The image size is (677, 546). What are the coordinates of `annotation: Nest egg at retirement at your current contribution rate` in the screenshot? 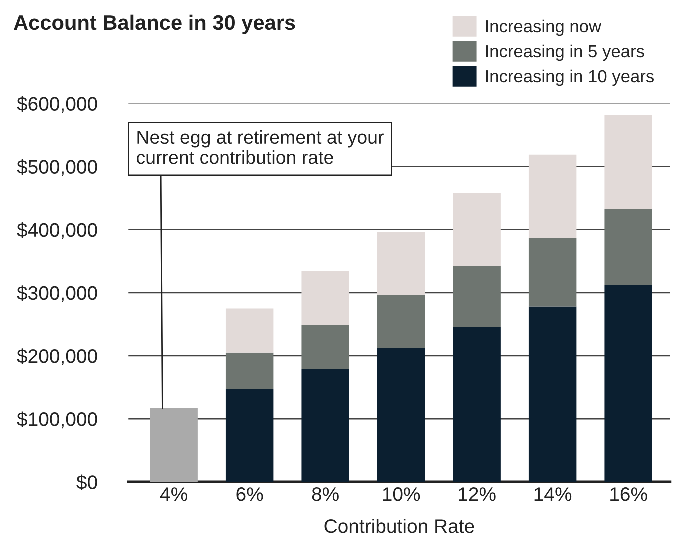 It's located at (260, 147).